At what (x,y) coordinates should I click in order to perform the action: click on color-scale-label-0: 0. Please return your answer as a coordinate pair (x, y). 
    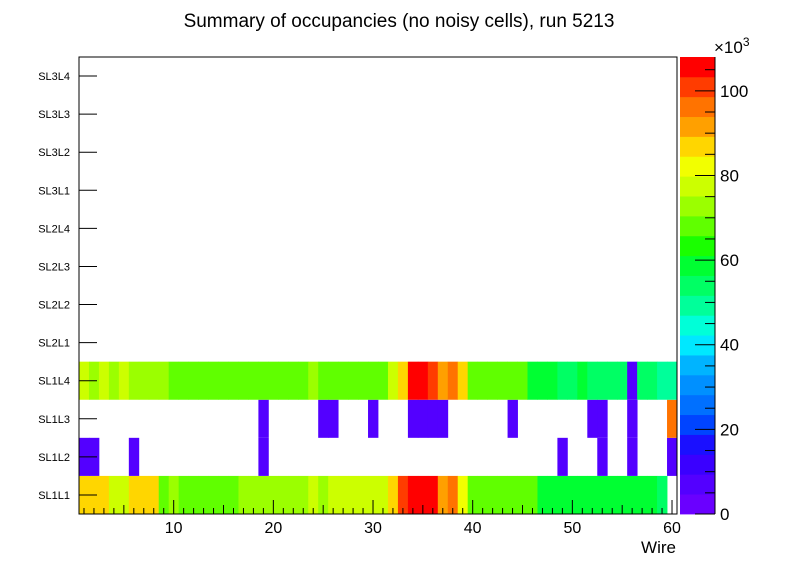
    Looking at the image, I should click on (724, 514).